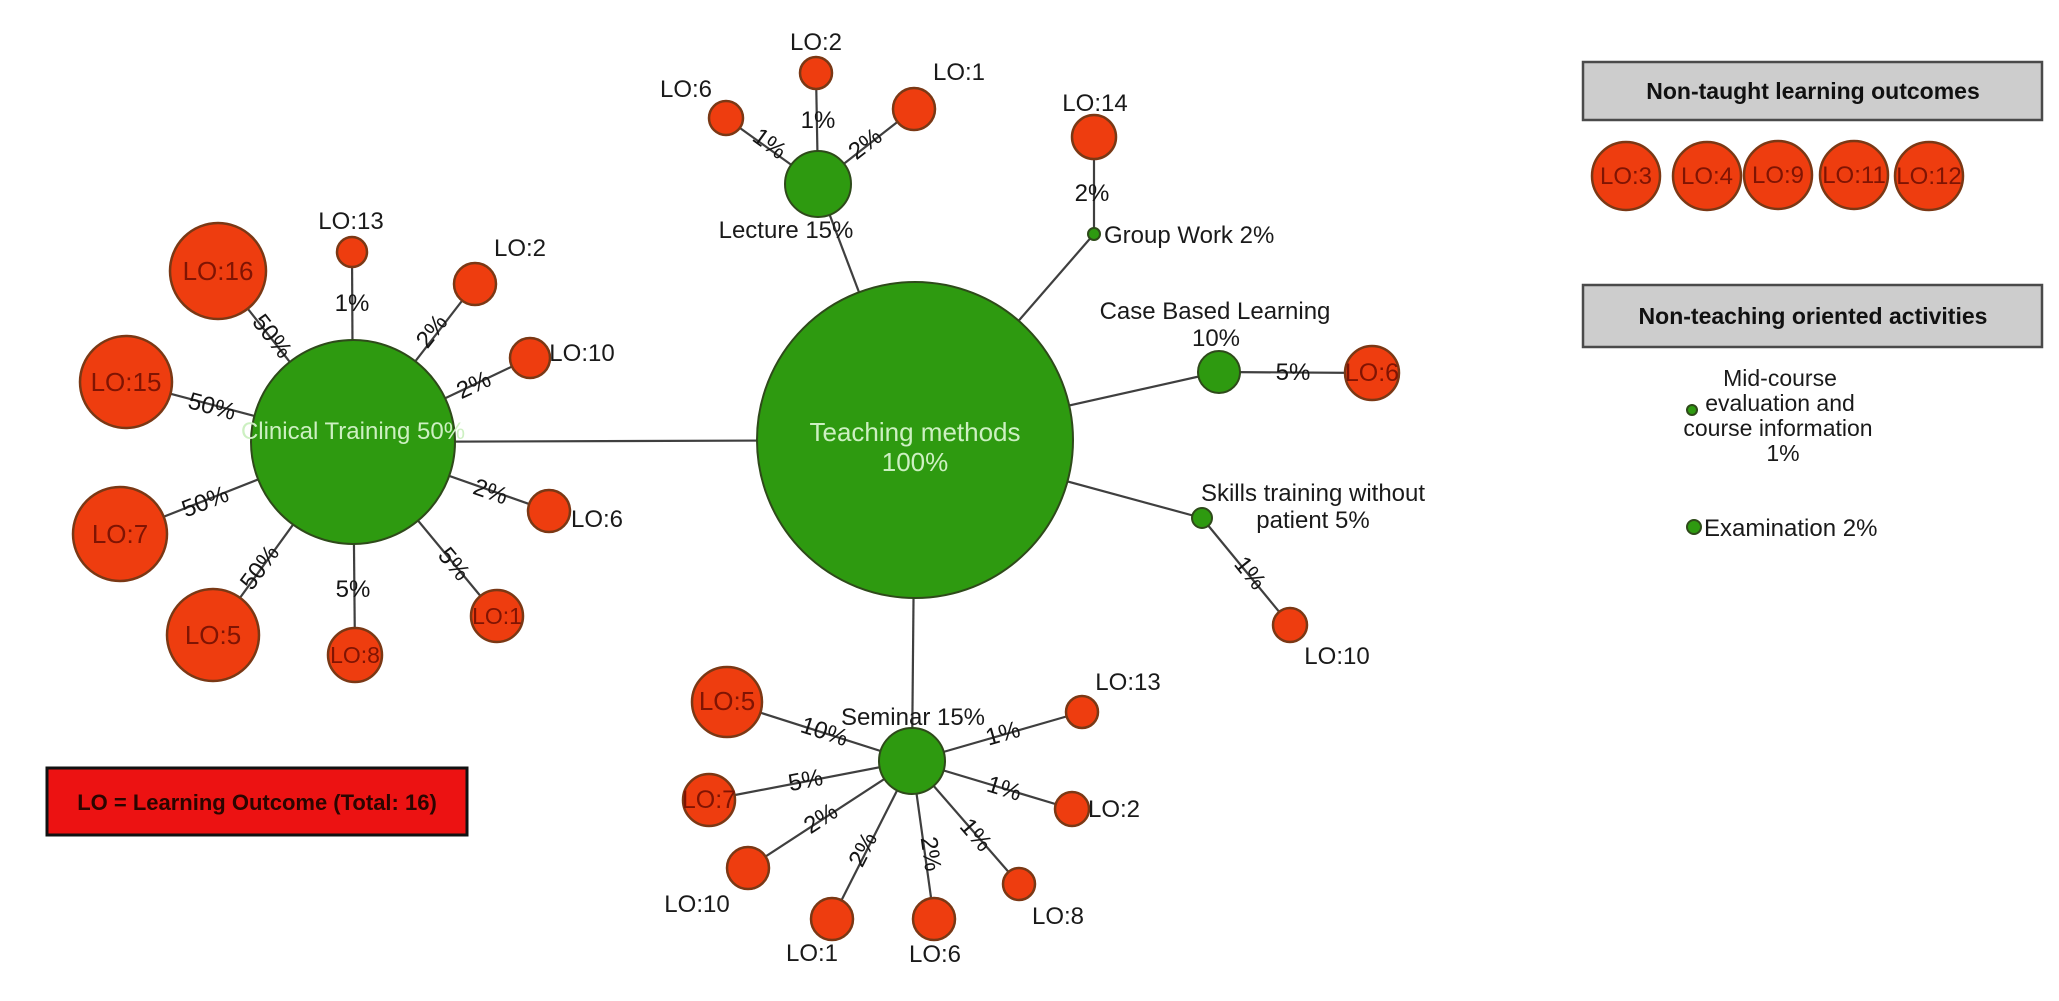  Describe the element at coordinates (497, 616) in the screenshot. I see `node-clinical-lo1` at that location.